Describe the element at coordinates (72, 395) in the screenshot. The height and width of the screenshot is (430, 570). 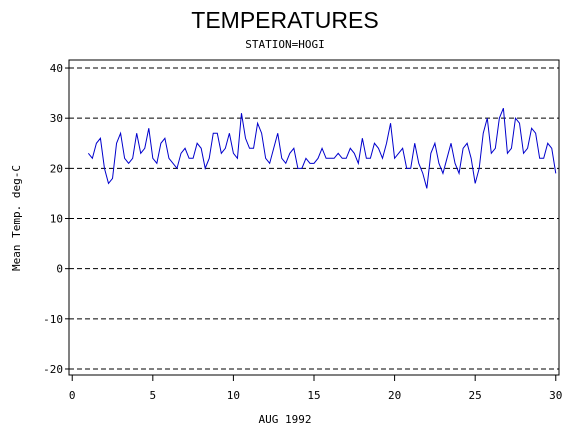
I see `x-tick-label: 0` at that location.